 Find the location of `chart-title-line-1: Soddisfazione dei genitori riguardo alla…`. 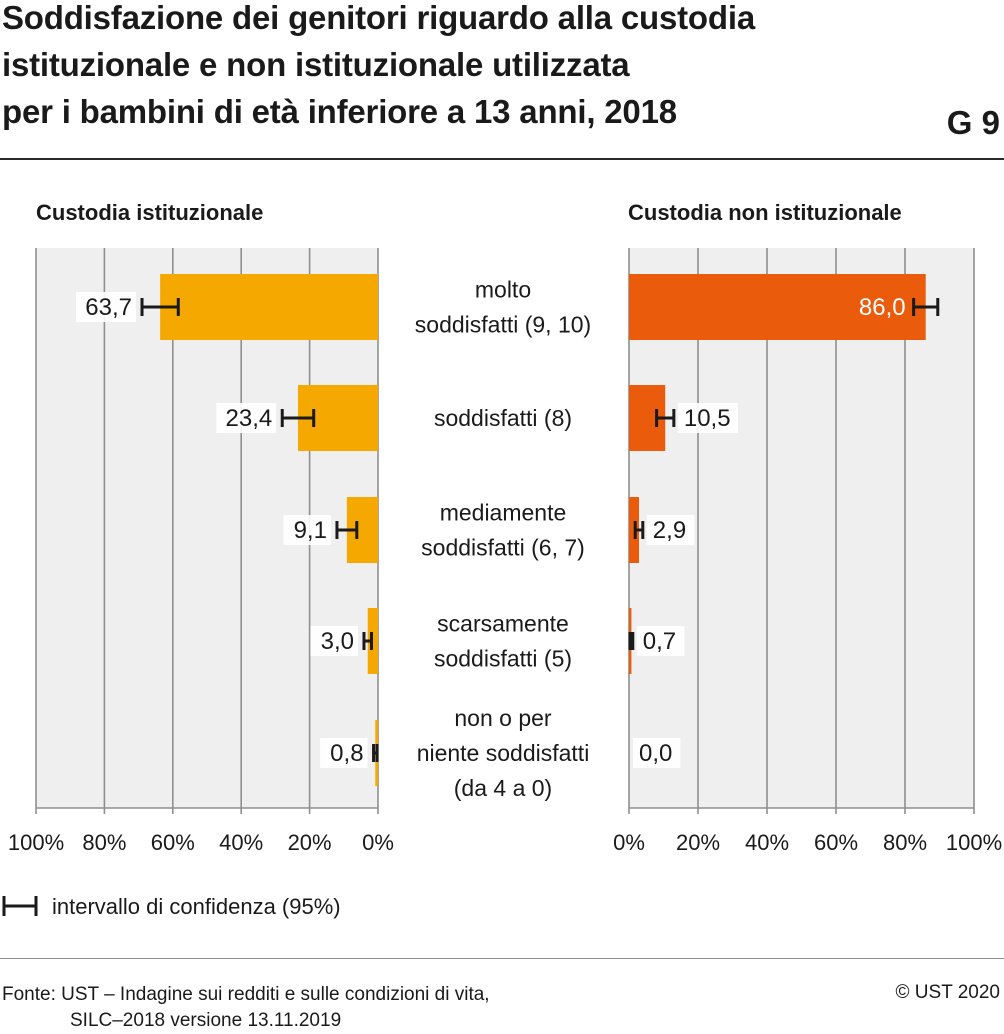

chart-title-line-1: Soddisfazione dei genitori riguardo alla… is located at coordinates (378, 18).